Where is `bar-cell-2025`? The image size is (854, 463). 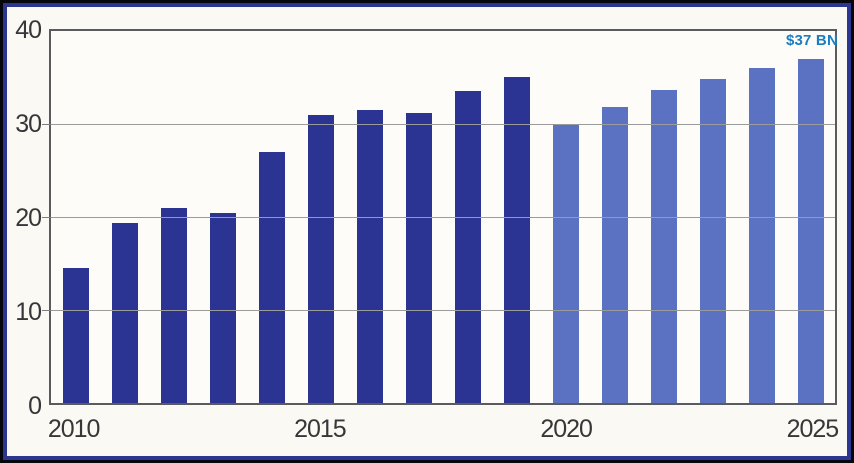
bar-cell-2025 is located at coordinates (810, 217).